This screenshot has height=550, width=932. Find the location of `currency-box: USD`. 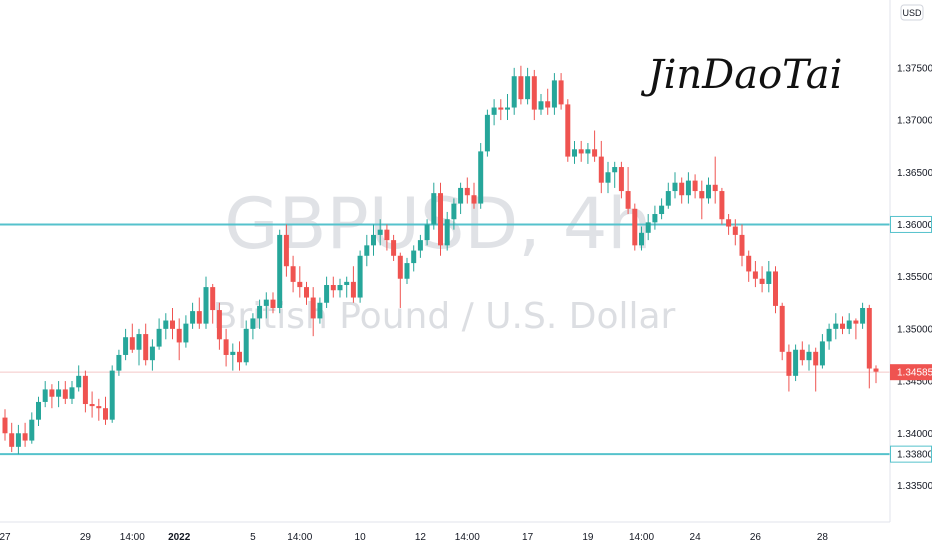

currency-box: USD is located at coordinates (912, 12).